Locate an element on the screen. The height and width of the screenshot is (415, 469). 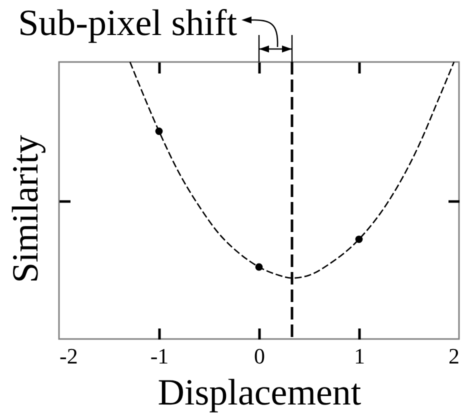
x-tick-label: -1 is located at coordinates (159, 356).